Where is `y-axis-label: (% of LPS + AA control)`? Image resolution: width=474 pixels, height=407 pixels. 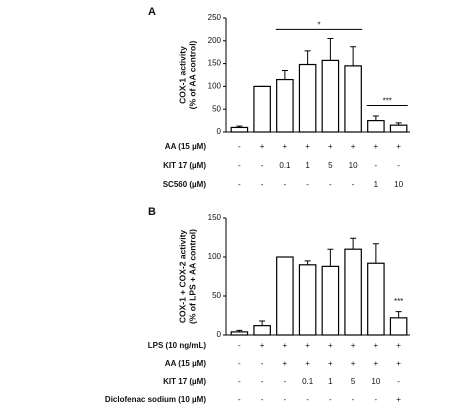
y-axis-label: (% of LPS + AA control) is located at coordinates (192, 276).